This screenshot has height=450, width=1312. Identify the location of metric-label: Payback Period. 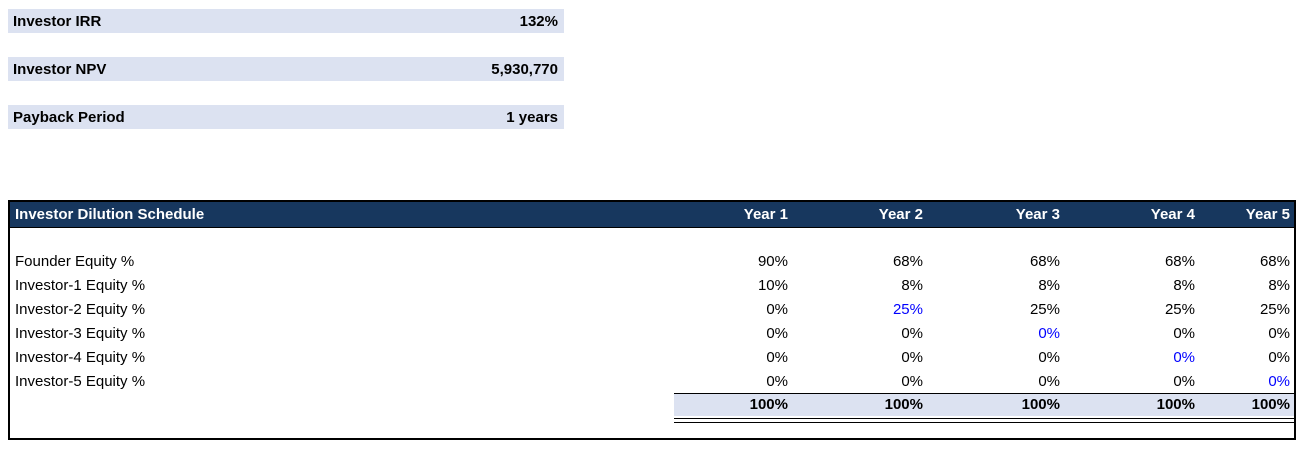
(69, 117).